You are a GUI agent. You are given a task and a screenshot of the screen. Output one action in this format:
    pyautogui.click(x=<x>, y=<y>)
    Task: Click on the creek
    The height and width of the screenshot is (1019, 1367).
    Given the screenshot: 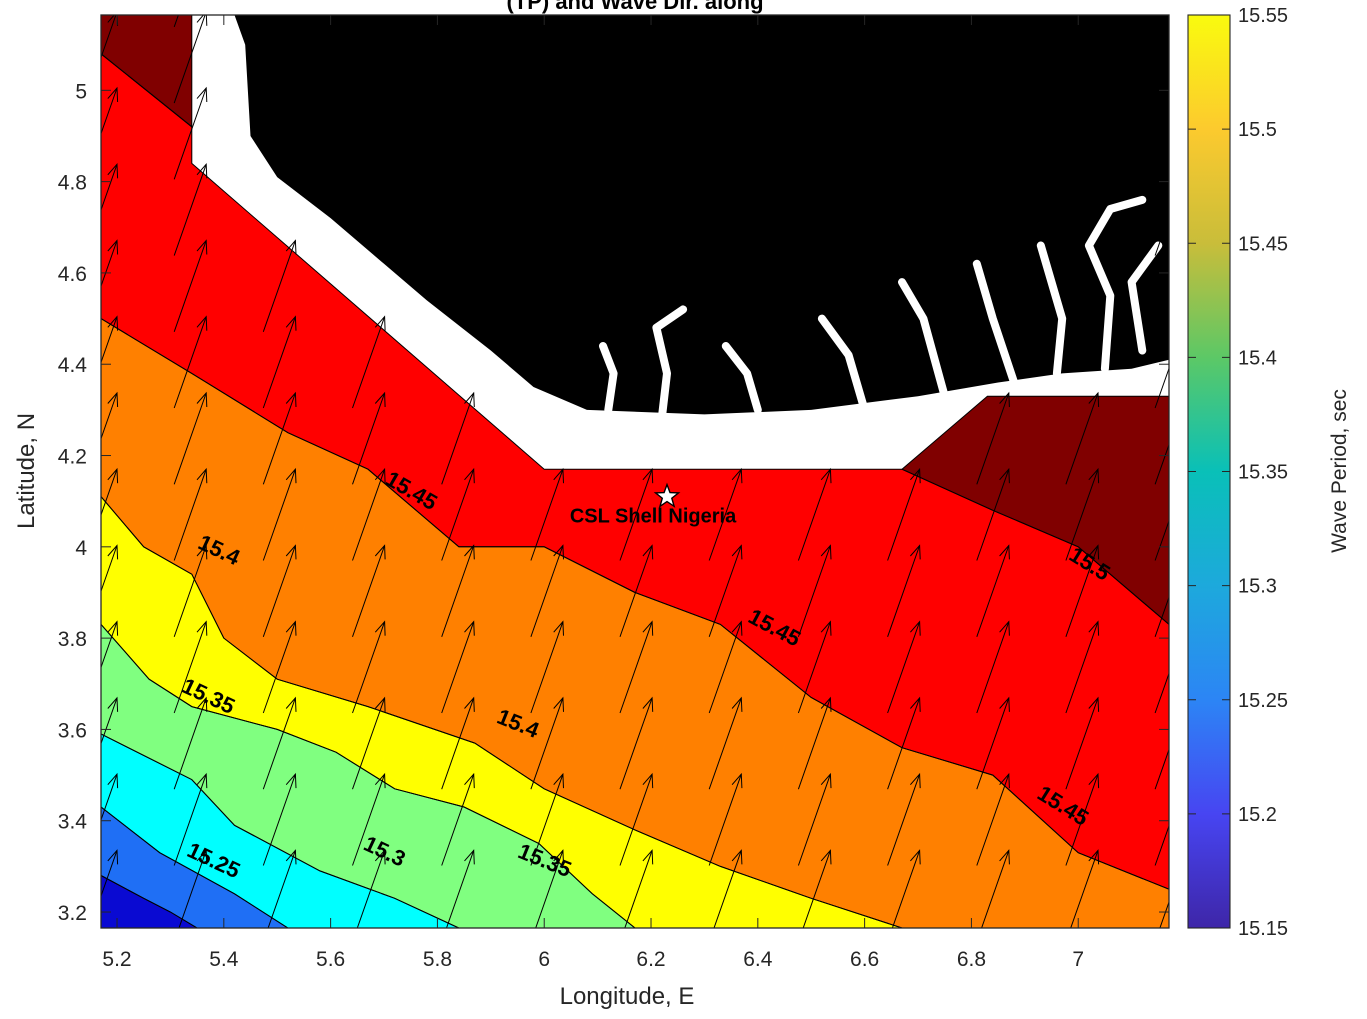 What is the action you would take?
    pyautogui.click(x=843, y=364)
    